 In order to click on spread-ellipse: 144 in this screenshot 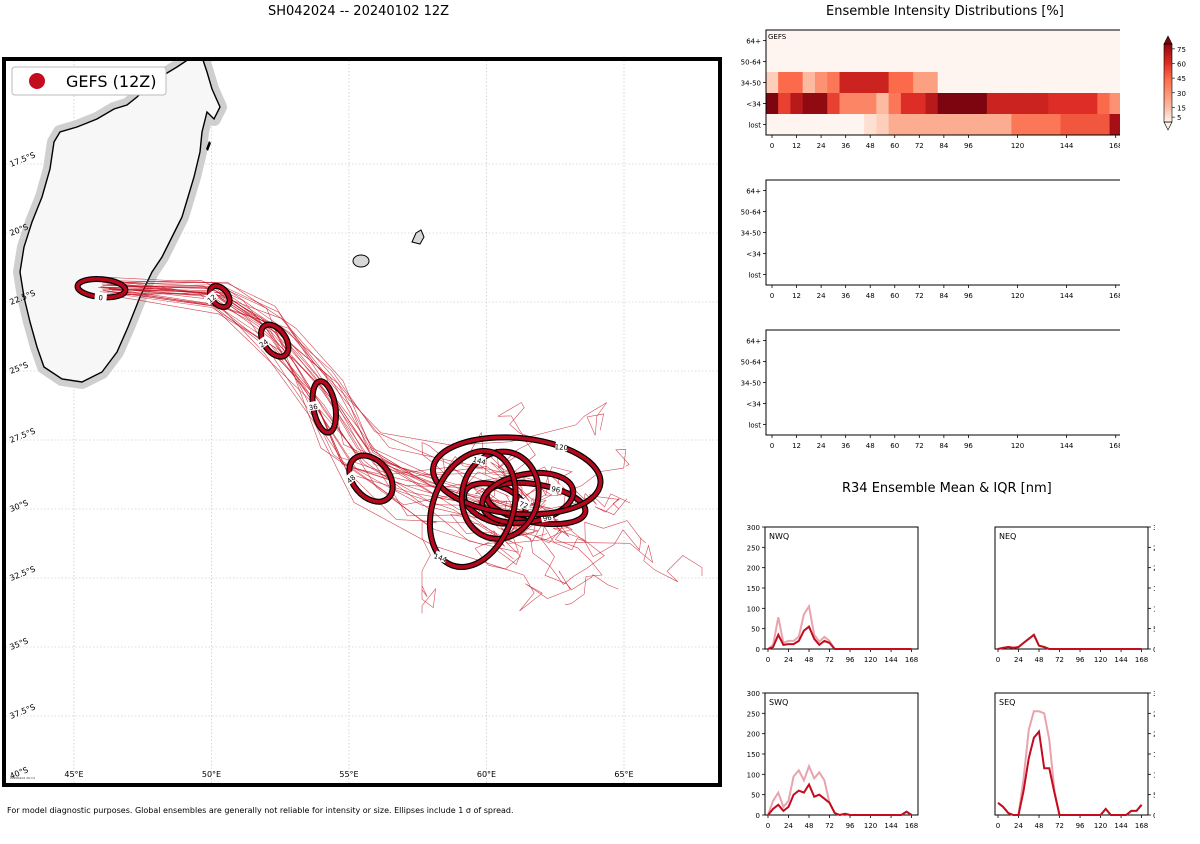, I will do `click(500, 495)`.